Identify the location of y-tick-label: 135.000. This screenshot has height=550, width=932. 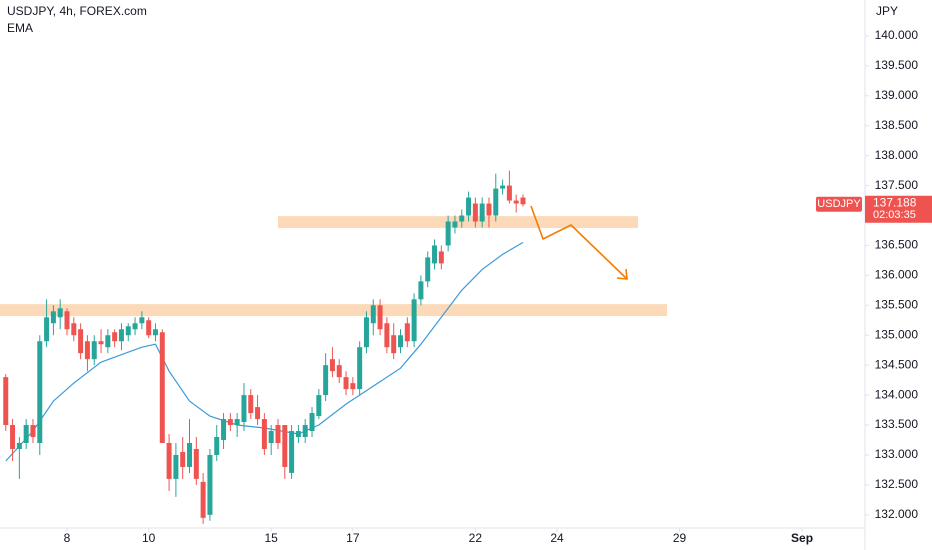
(897, 334).